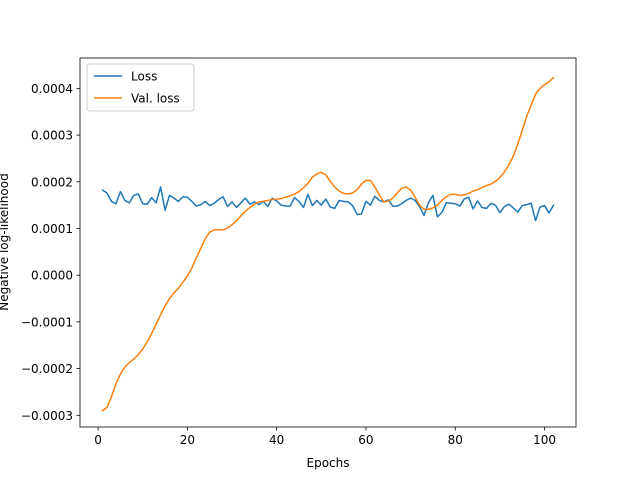 The height and width of the screenshot is (480, 640). Describe the element at coordinates (52, 182) in the screenshot. I see `y-tick-label: 0.0002` at that location.